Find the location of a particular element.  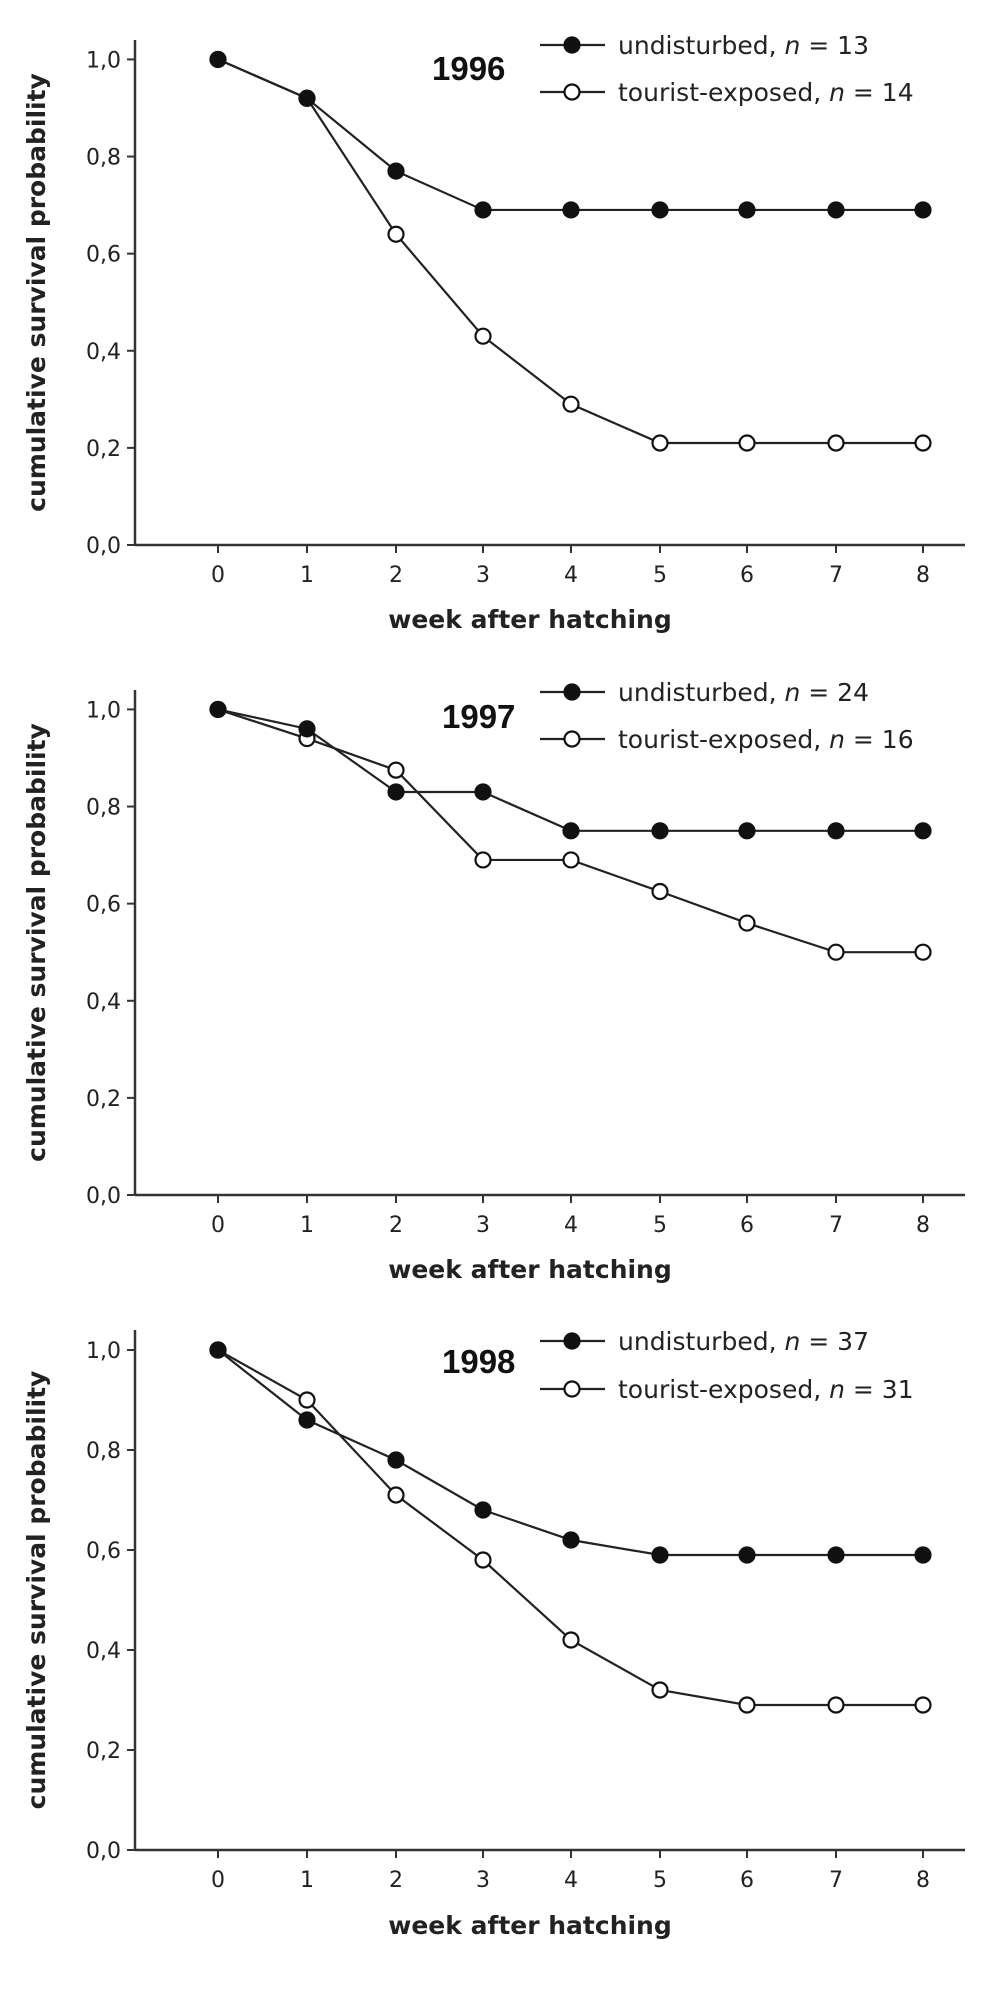

legend-label-tourist-exposed: tourist-exposed, n = 14 is located at coordinates (766, 92).